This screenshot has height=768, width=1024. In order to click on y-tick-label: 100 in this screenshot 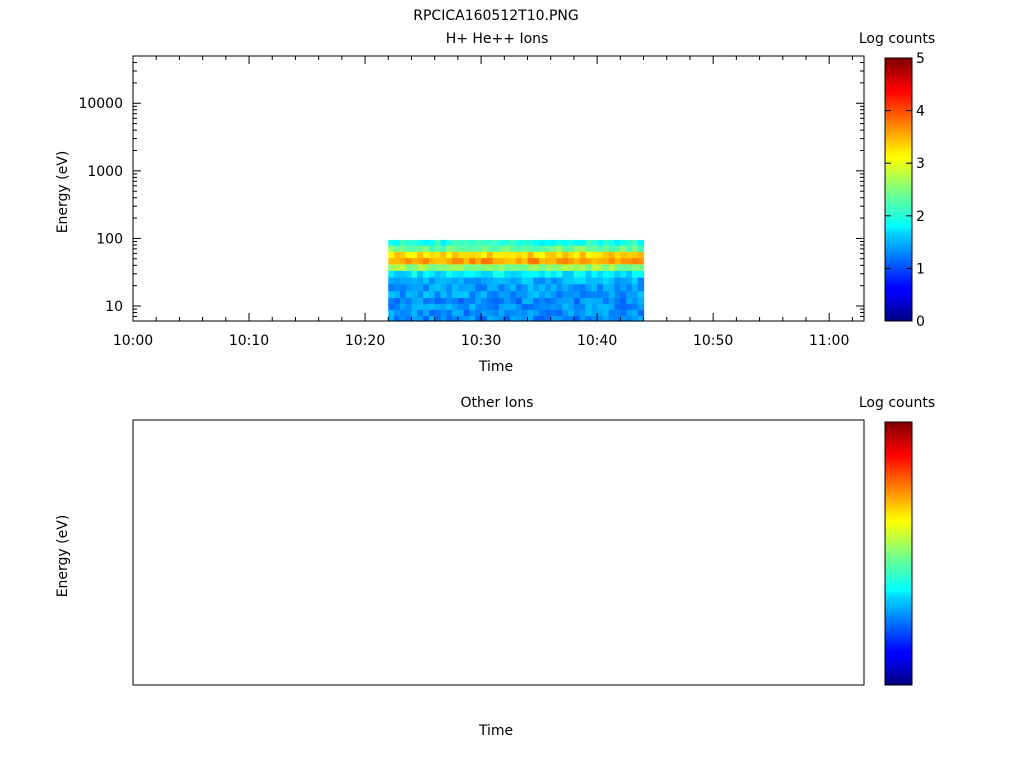, I will do `click(109, 239)`.